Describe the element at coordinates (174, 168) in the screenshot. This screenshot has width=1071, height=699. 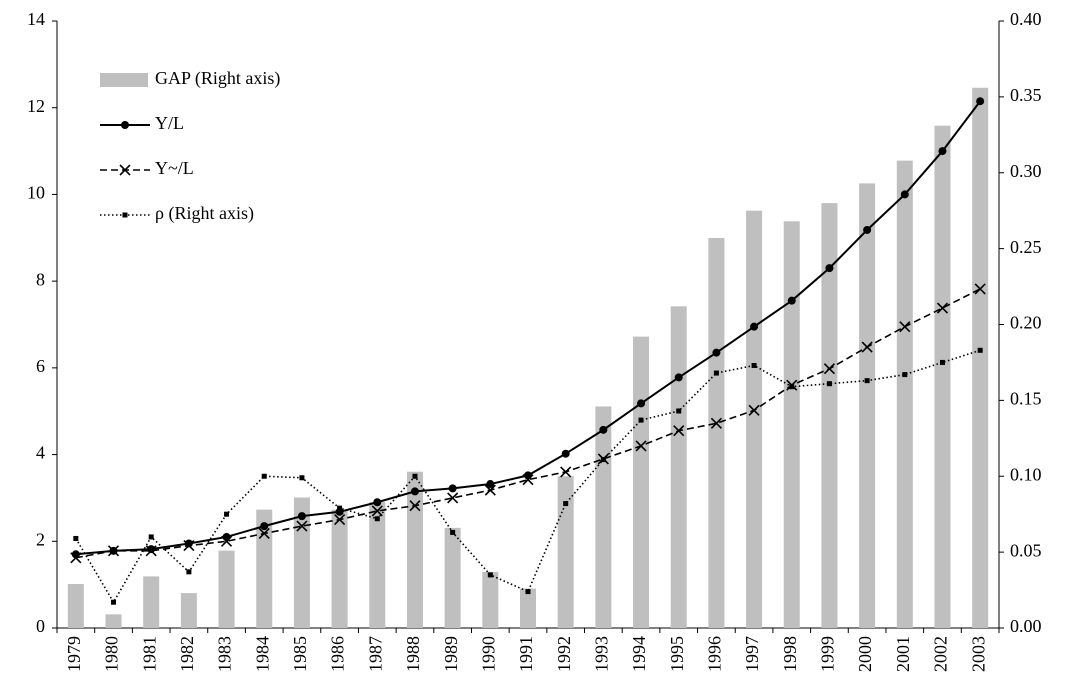
I see `legend-label: Y~/L` at that location.